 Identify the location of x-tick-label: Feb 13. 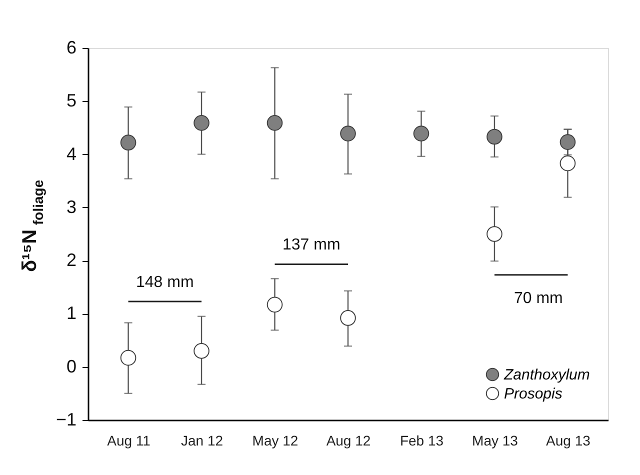
(422, 440).